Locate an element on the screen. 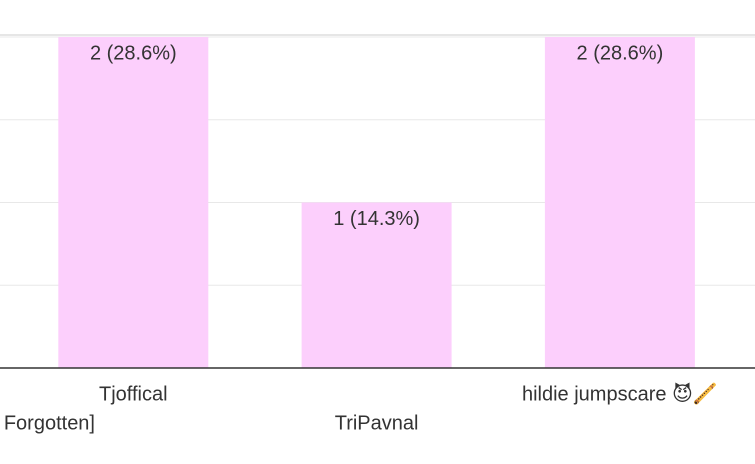 The image size is (755, 464). x-tick-label: hildie jumpscare 😈🪈 is located at coordinates (620, 393).